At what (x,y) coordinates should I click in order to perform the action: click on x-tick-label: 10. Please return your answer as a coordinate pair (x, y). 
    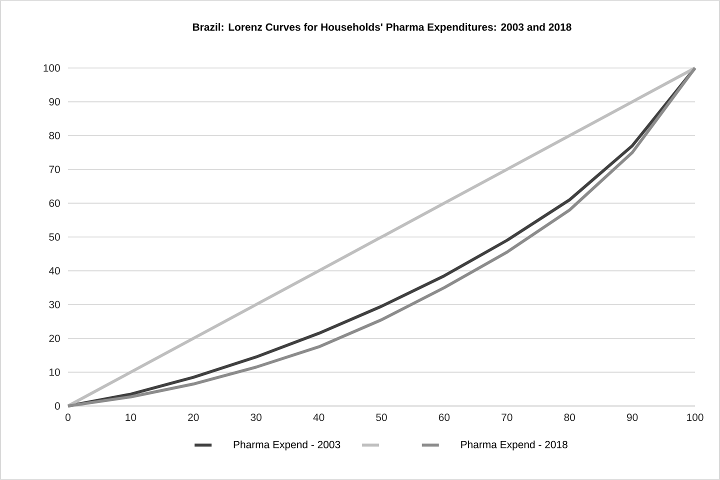
    Looking at the image, I should click on (131, 418).